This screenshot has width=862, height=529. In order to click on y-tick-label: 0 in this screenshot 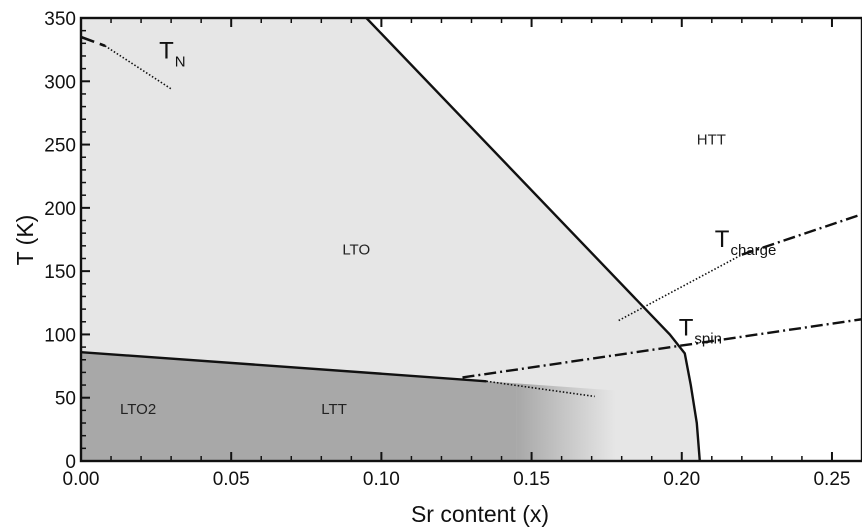, I will do `click(70, 462)`.